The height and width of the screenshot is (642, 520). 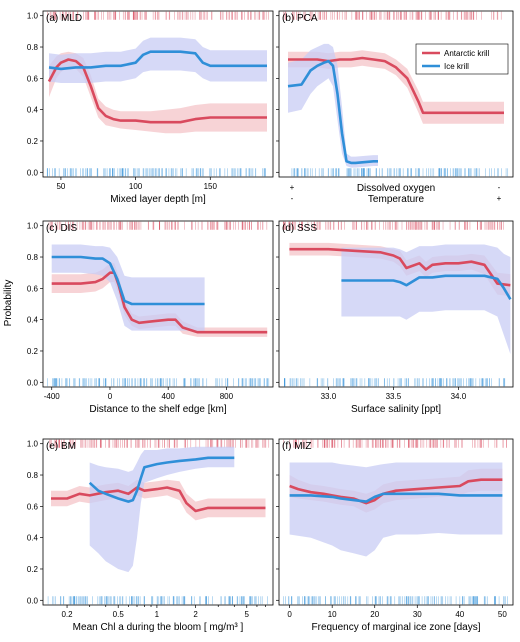 What do you see at coordinates (329, 396) in the screenshot?
I see `x-tick-label: 33.0` at bounding box center [329, 396].